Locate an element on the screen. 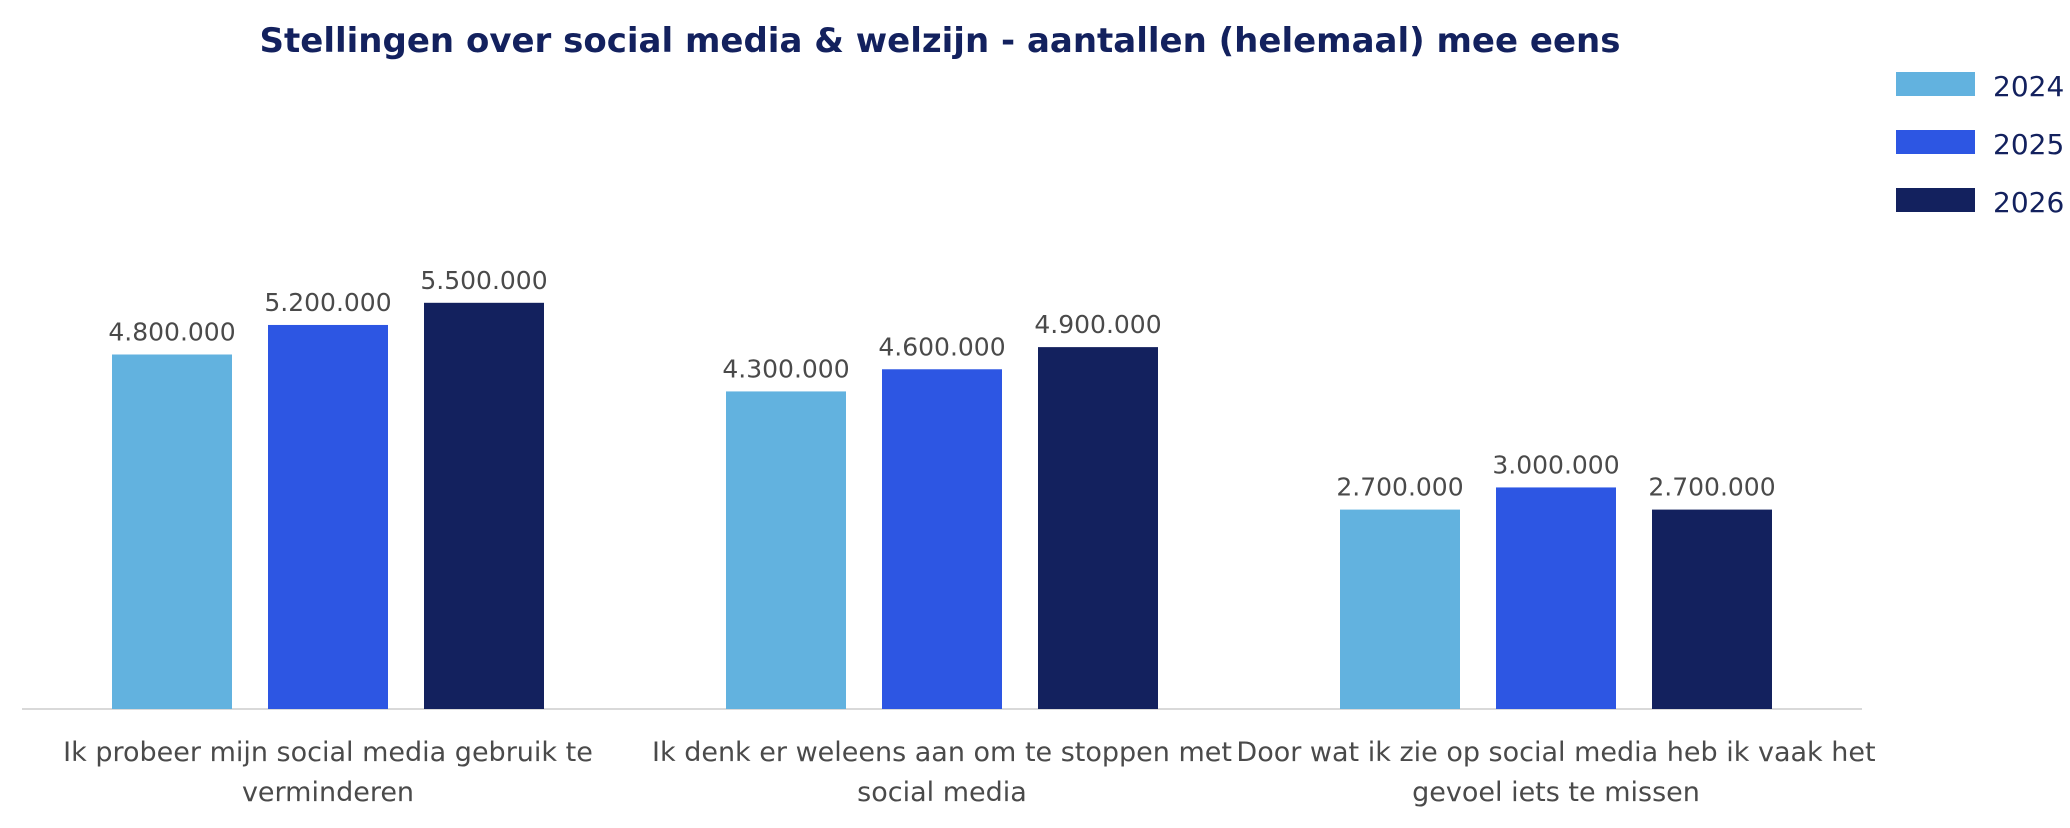  data-label-2026-category-1: 5.500.000 is located at coordinates (483, 280).